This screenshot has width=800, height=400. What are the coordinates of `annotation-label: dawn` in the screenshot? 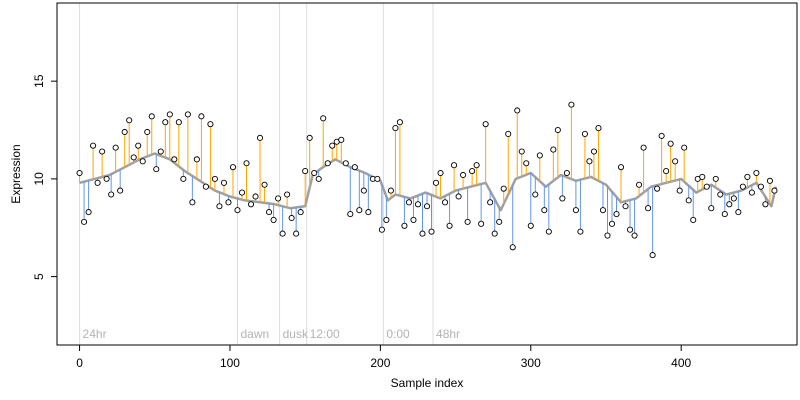 It's located at (254, 334).